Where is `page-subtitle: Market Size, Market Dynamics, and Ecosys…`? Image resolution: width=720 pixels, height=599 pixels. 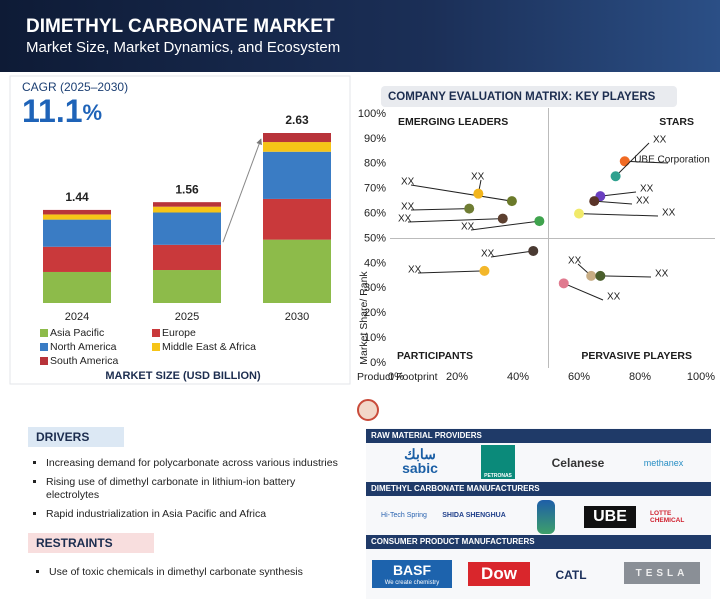
page-subtitle: Market Size, Market Dynamics, and Ecosys… is located at coordinates (183, 47).